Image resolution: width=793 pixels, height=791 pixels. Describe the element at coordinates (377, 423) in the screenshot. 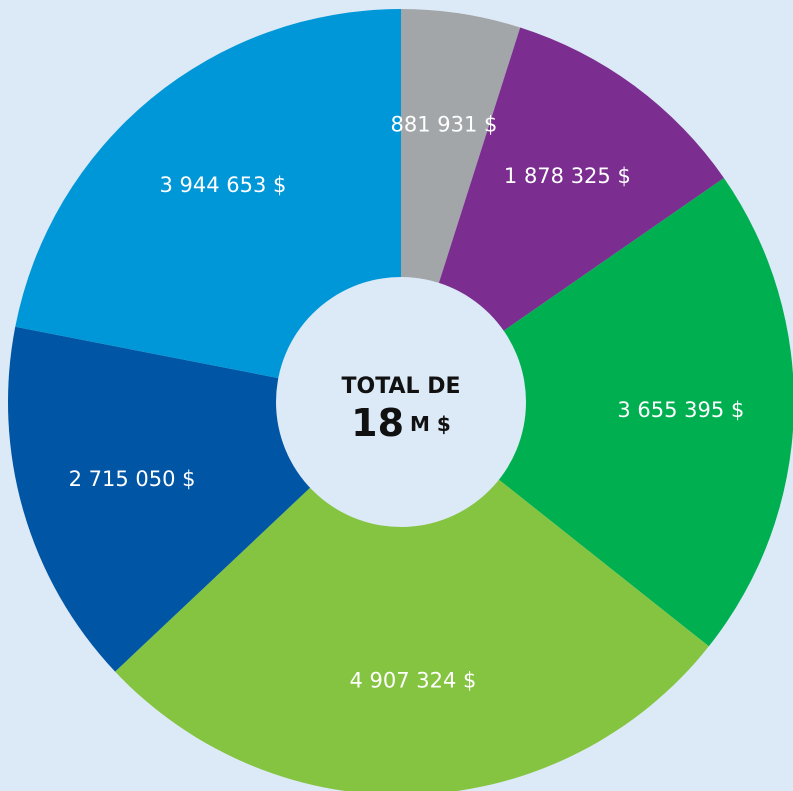

I see `center-value: 18` at that location.